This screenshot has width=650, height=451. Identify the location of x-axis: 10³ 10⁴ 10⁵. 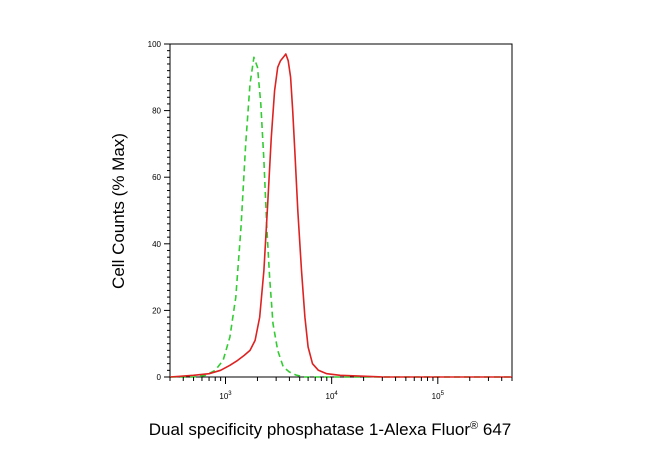
(341, 389).